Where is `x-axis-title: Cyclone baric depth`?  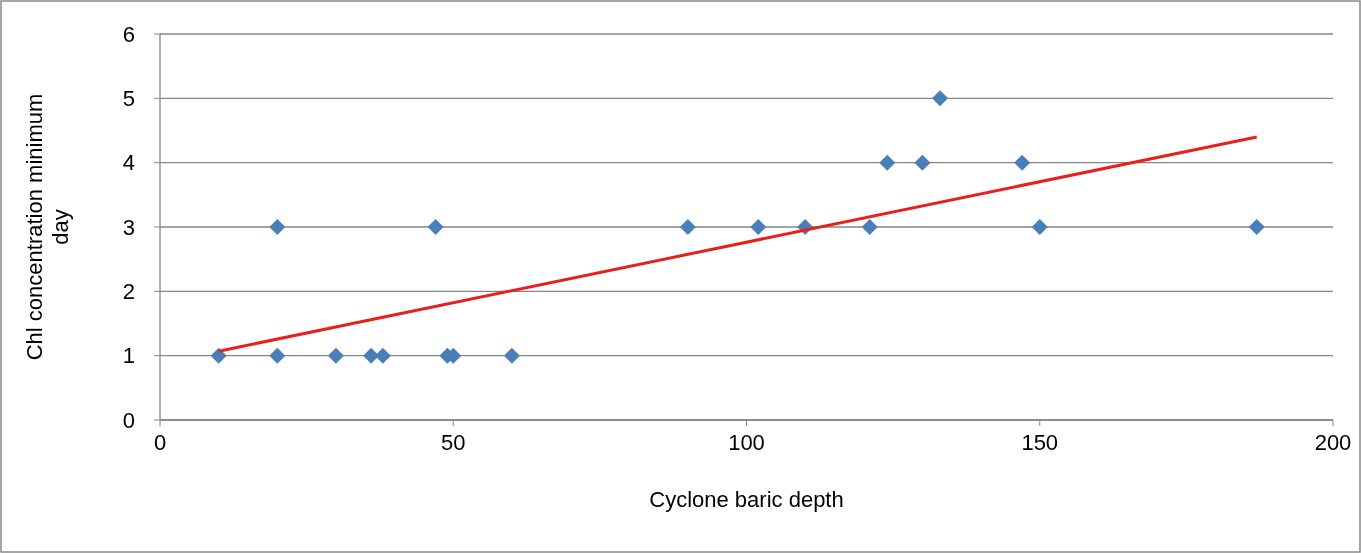 x-axis-title: Cyclone baric depth is located at coordinates (746, 499).